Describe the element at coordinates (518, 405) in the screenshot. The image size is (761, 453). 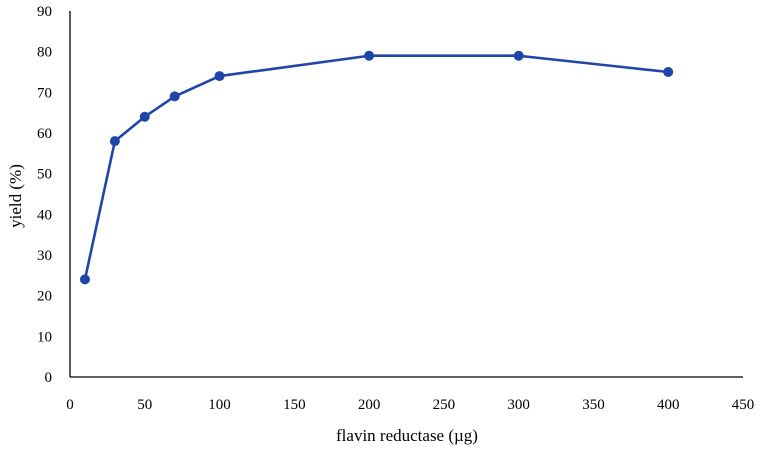
I see `x-tick-label: 300` at that location.